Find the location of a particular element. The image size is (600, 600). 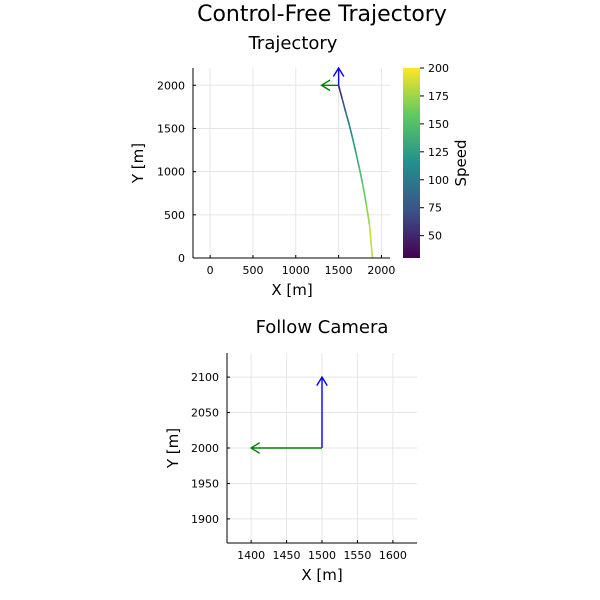

trajectory-xlabel: X [m] is located at coordinates (291, 290).